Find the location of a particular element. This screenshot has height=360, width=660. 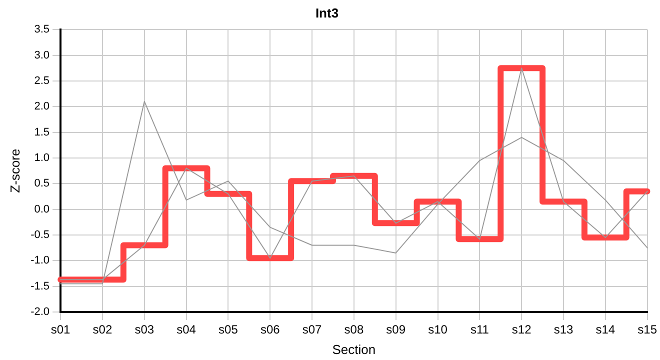

y-tick-label: 1.5 is located at coordinates (42, 132).